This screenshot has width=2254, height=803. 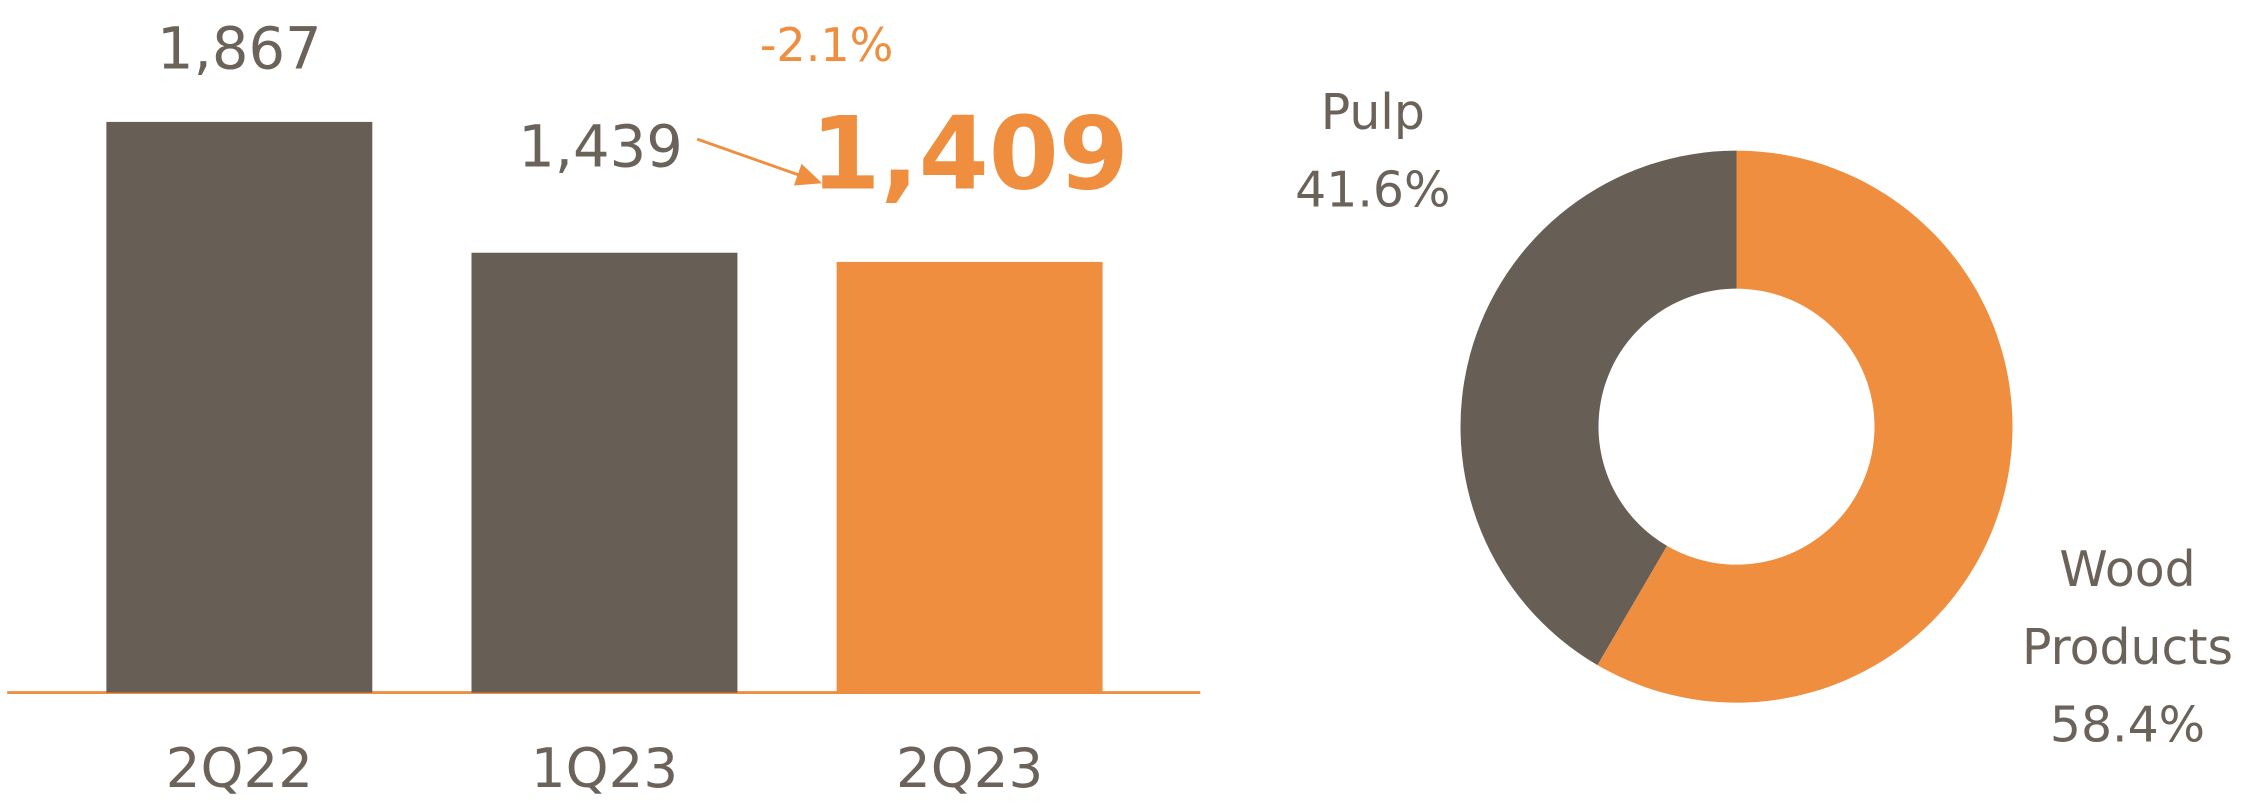 What do you see at coordinates (604, 768) in the screenshot?
I see `x-tick-label: 1Q23` at bounding box center [604, 768].